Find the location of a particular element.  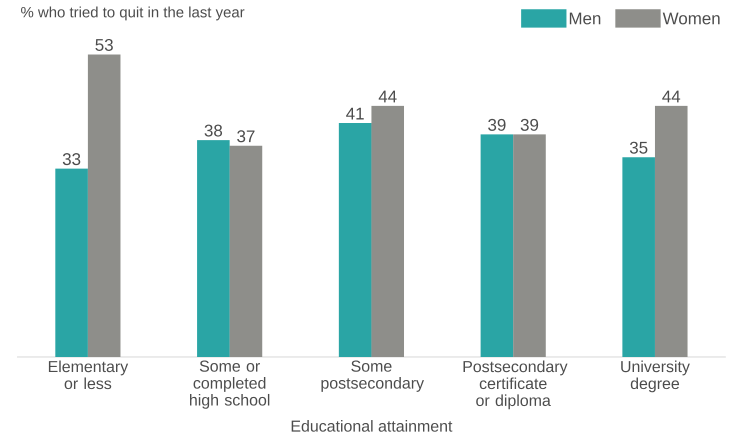

chart-title: % who tried to quit in the last year is located at coordinates (132, 13).